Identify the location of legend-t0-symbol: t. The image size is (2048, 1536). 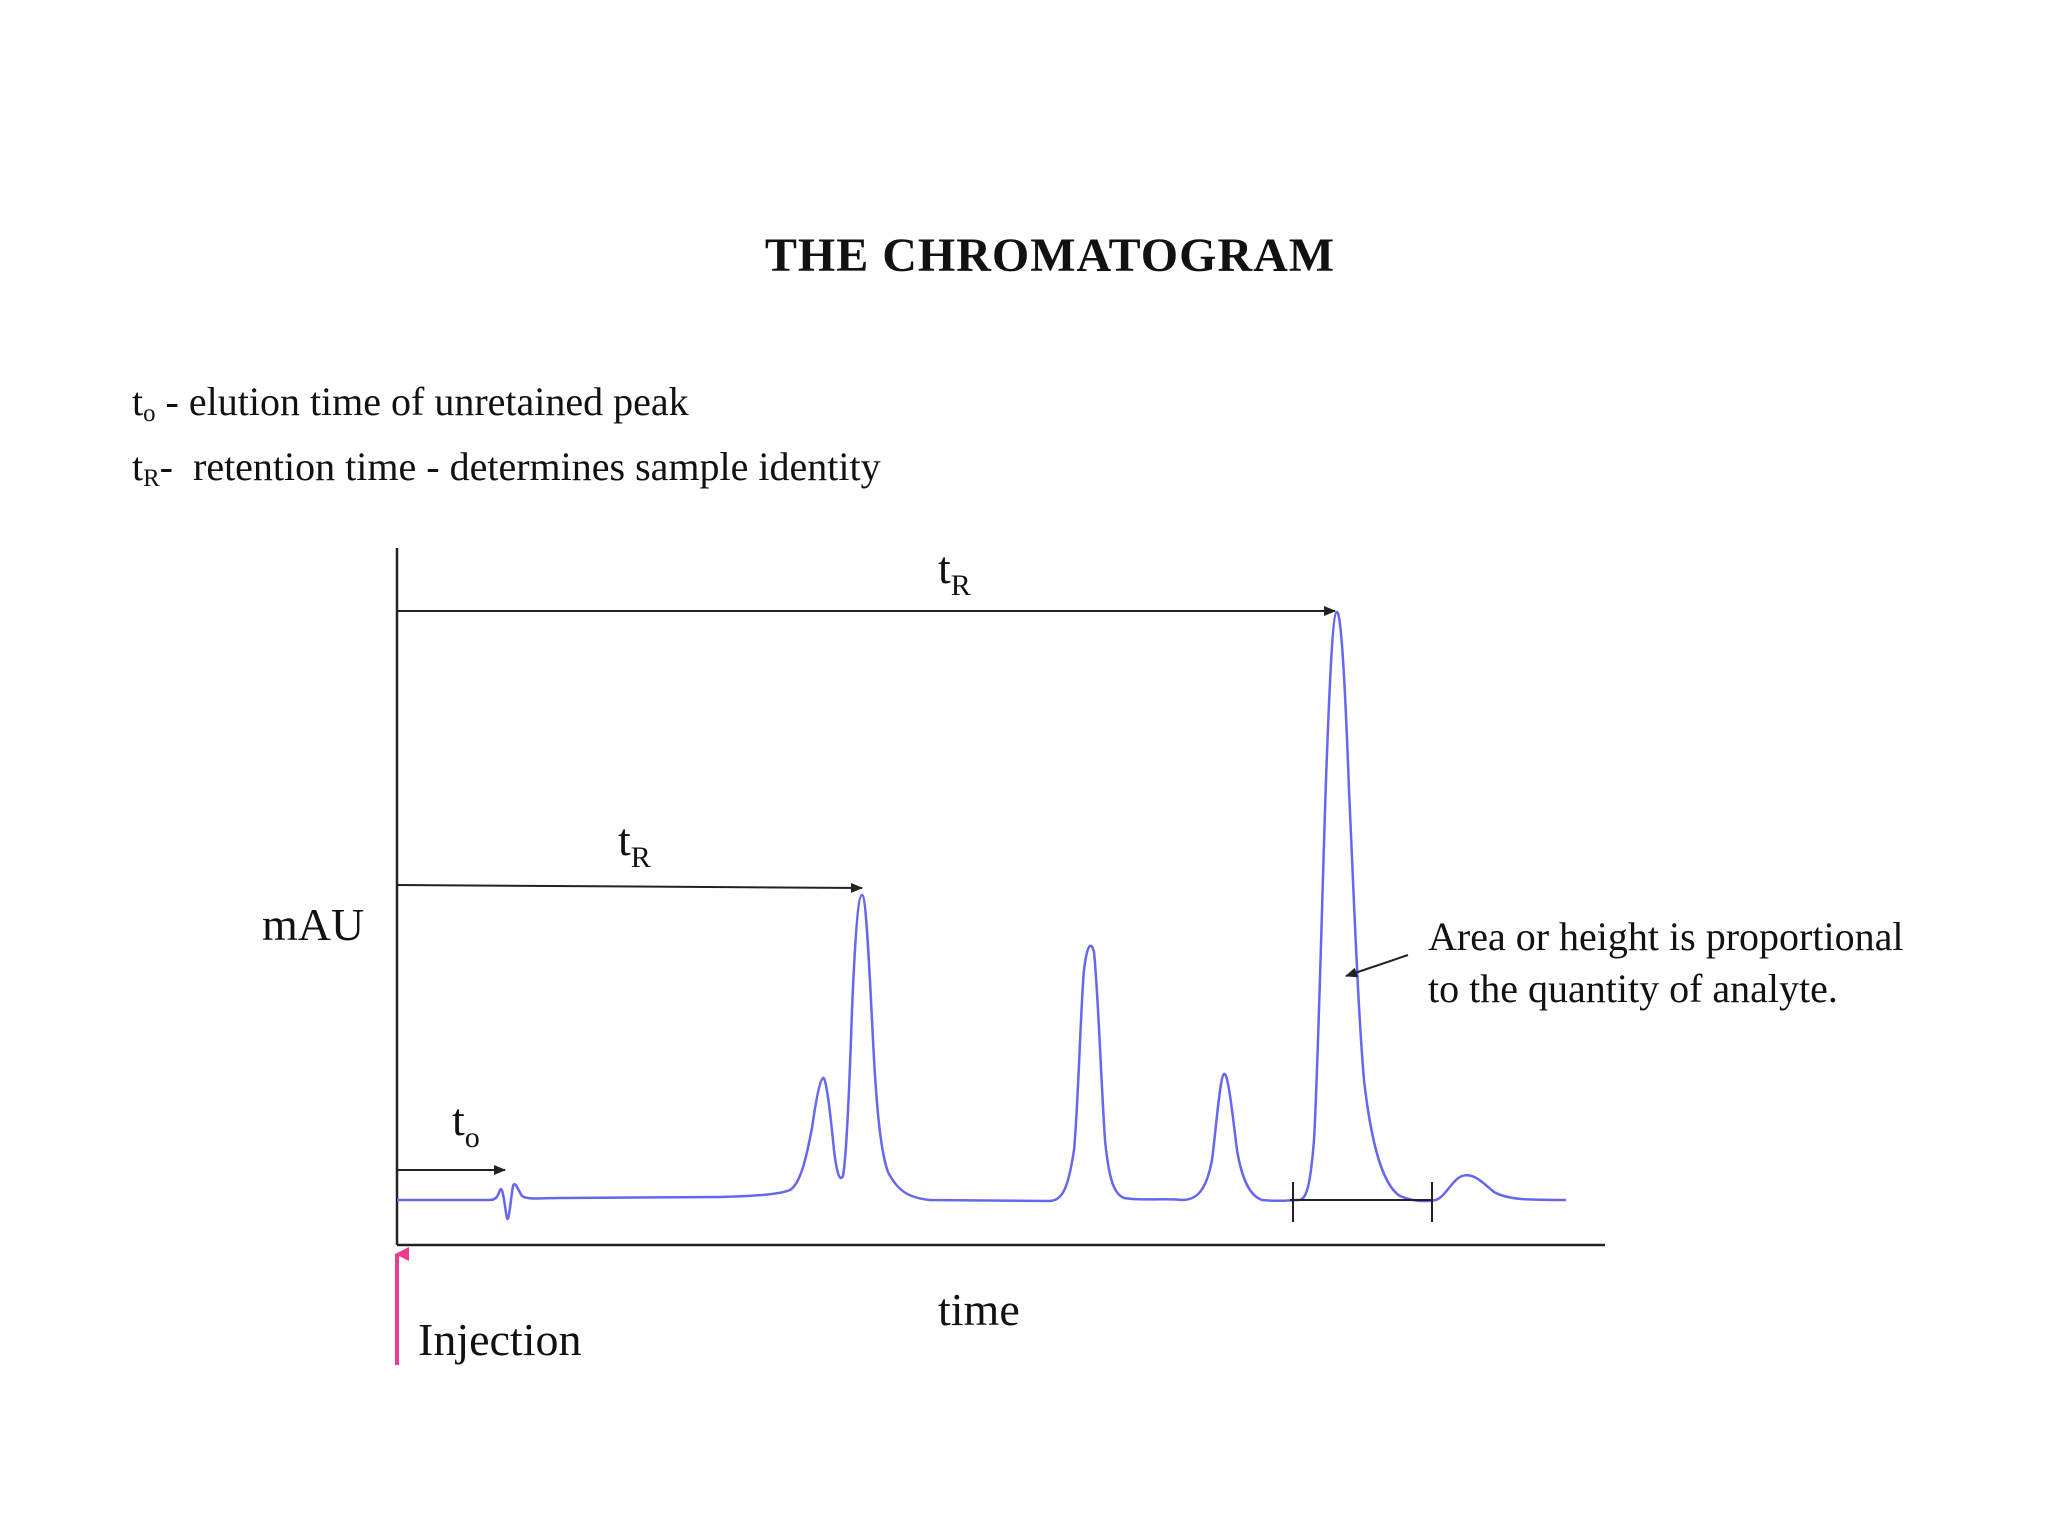
(138, 401).